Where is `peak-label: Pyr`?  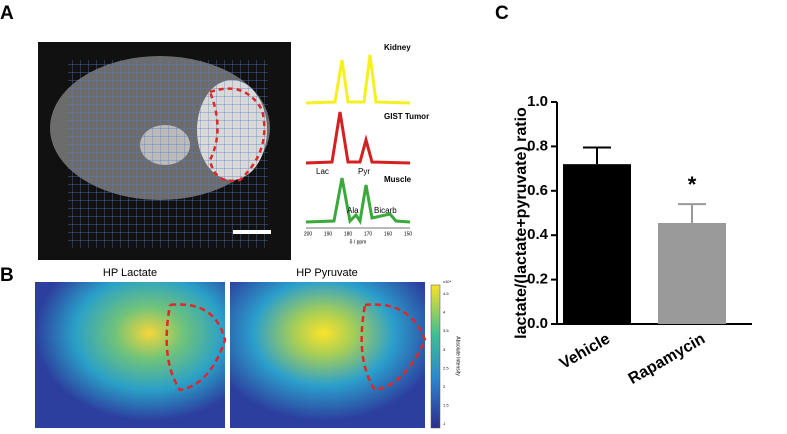
peak-label: Pyr is located at coordinates (364, 171).